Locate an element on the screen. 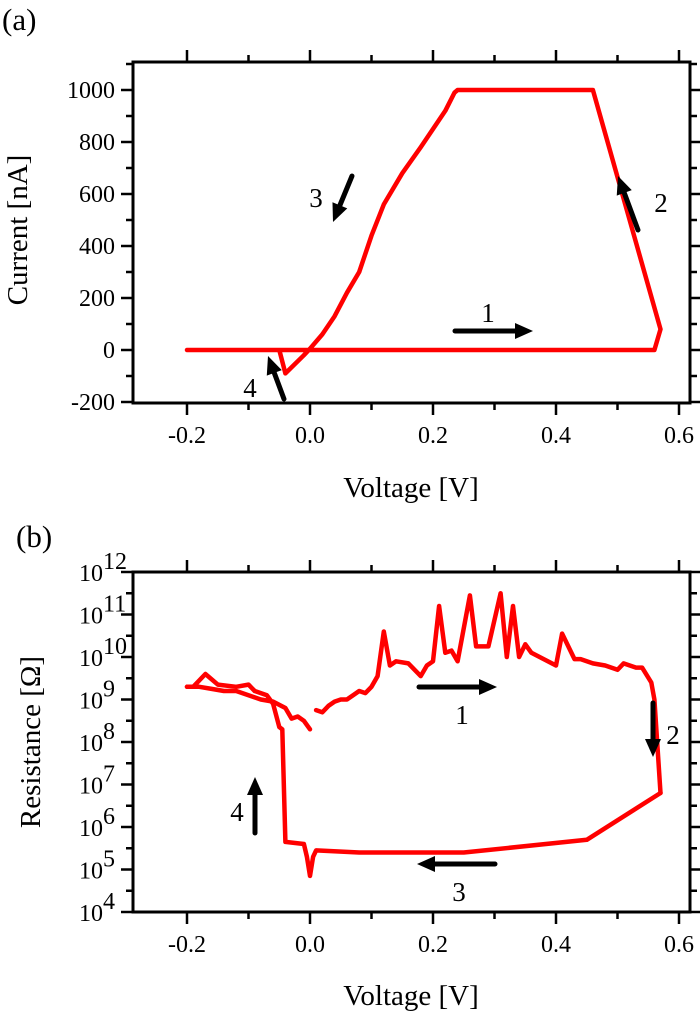 The height and width of the screenshot is (1017, 700). panel-a-xtick-label: 0.4 is located at coordinates (556, 436).